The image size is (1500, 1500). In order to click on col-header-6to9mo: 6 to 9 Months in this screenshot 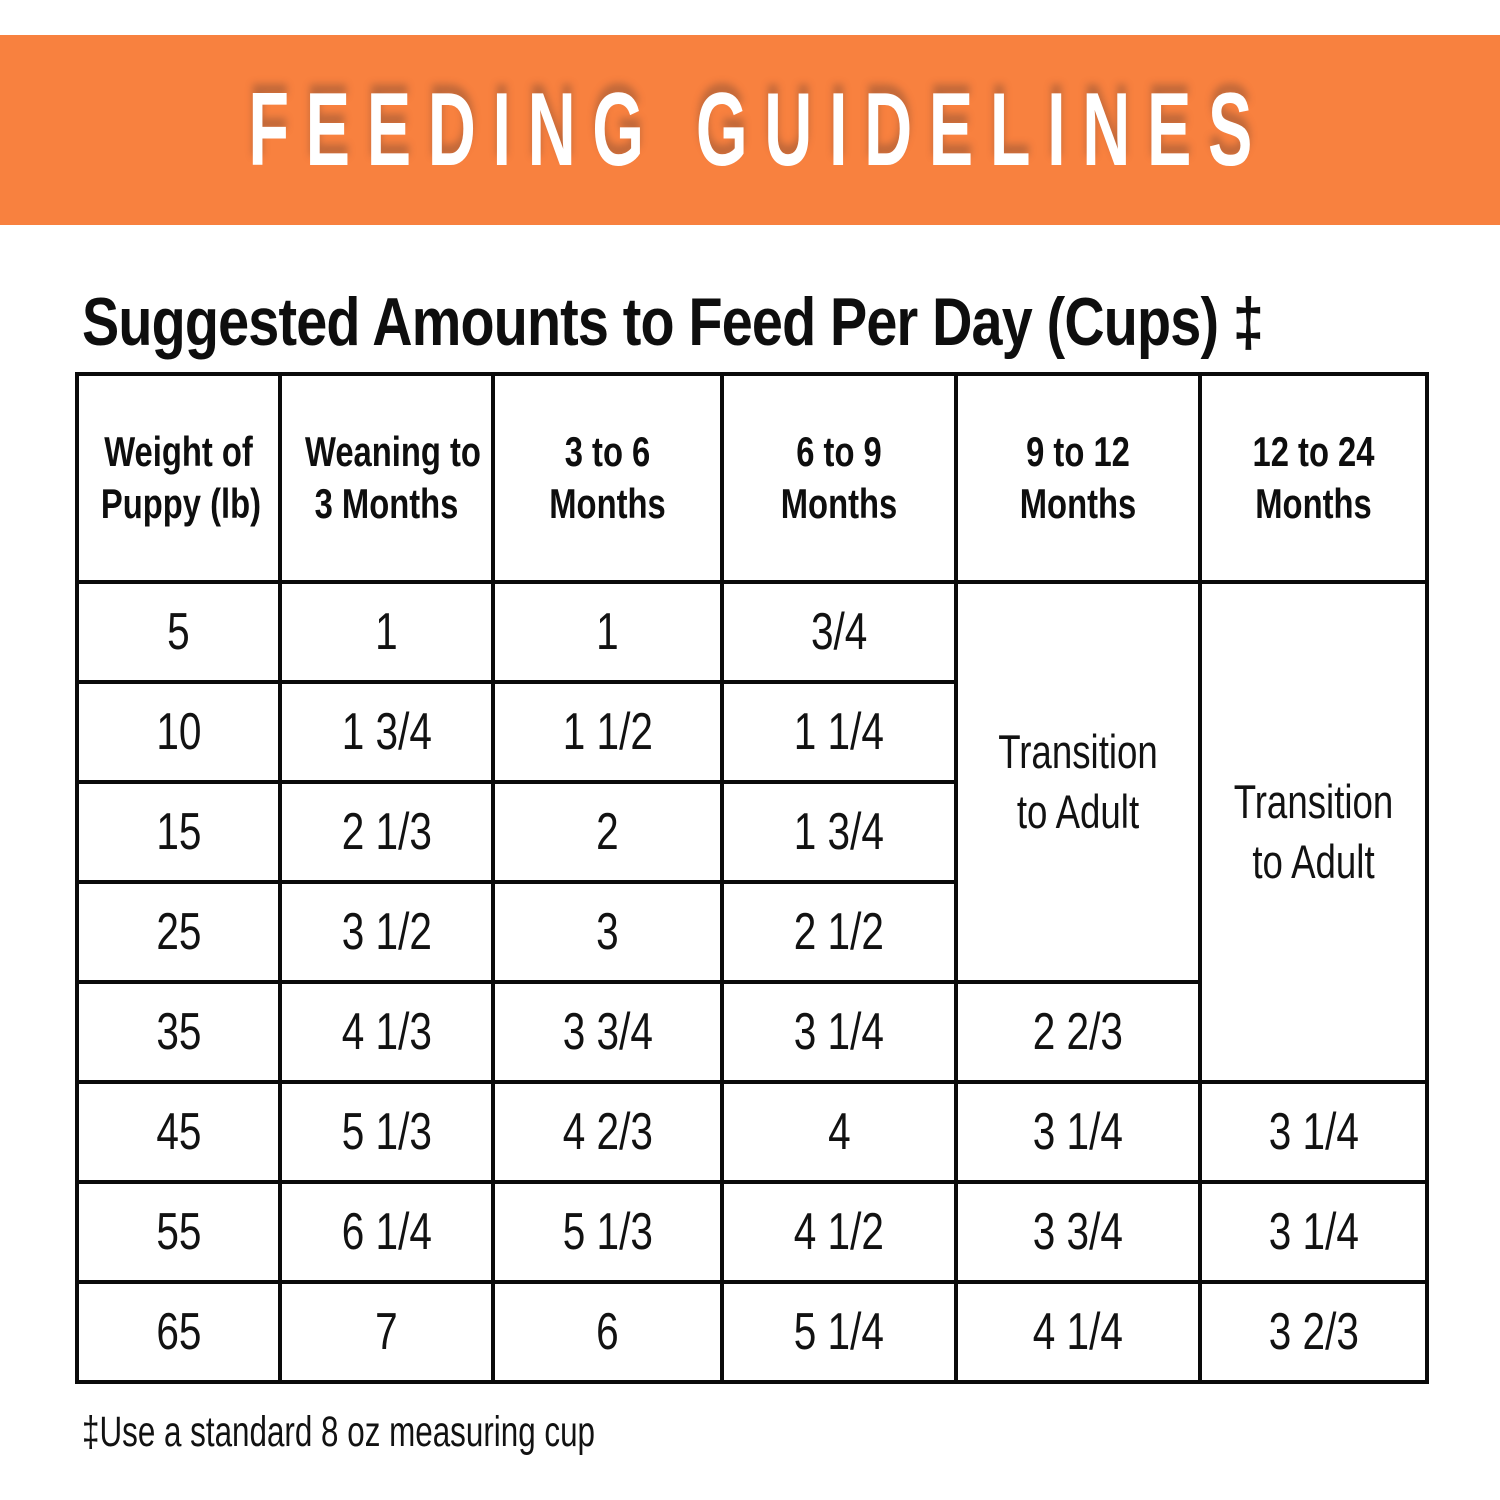, I will do `click(839, 478)`.